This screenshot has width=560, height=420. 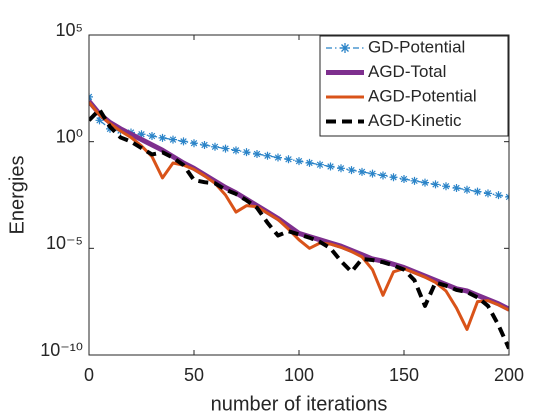 I want to click on legend-box, so click(x=414, y=86).